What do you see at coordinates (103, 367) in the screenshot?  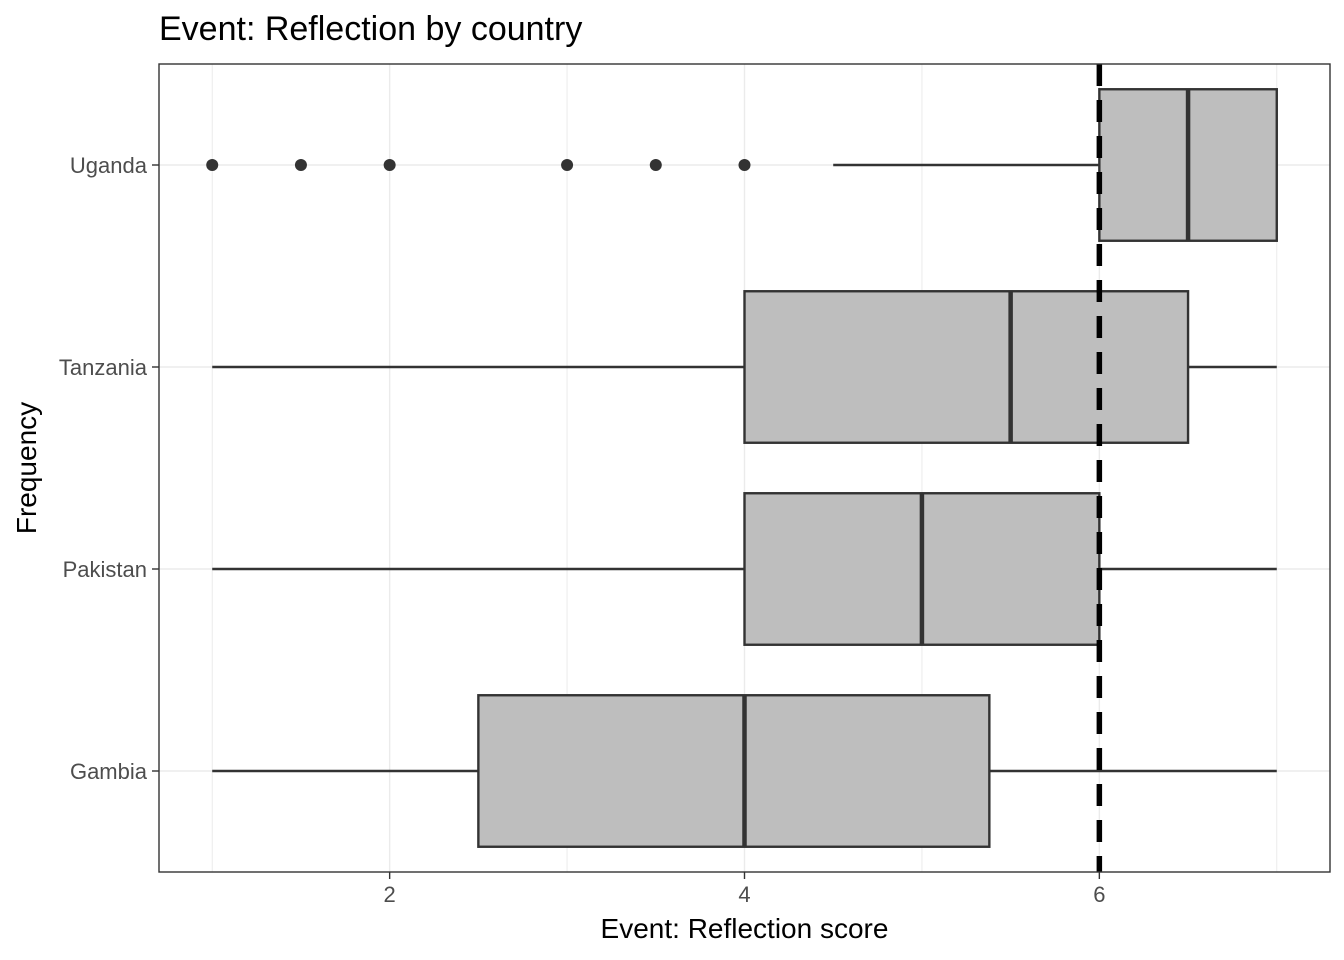 I see `y-tick-label: Tanzania` at bounding box center [103, 367].